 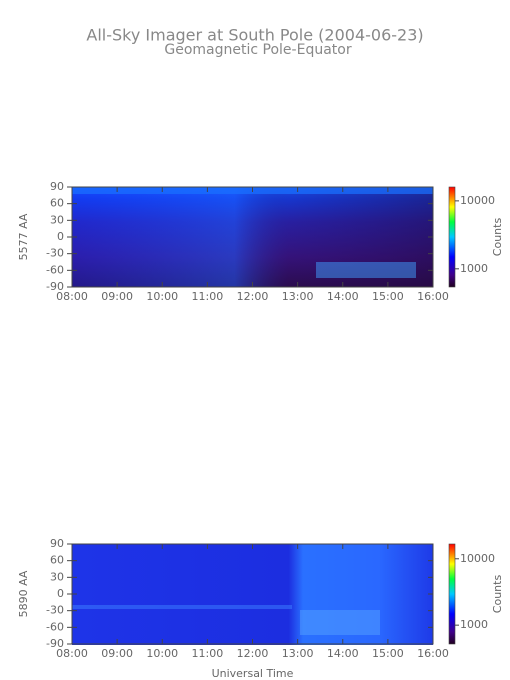 What do you see at coordinates (23, 236) in the screenshot?
I see `y-axis-label: 5577 AA` at bounding box center [23, 236].